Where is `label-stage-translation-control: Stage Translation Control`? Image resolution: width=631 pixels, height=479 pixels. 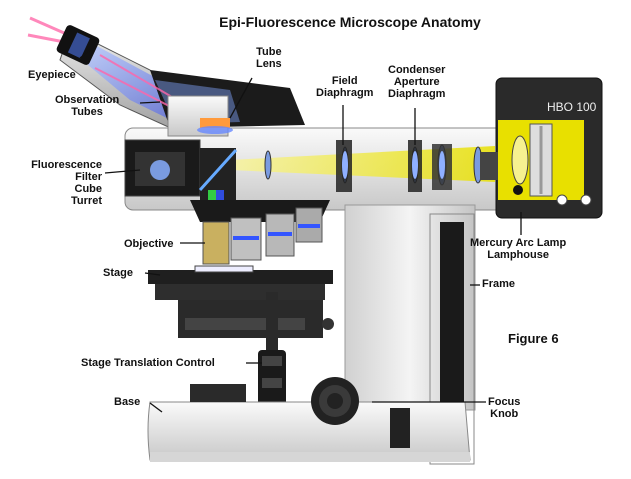 label-stage-translation-control: Stage Translation Control is located at coordinates (148, 363).